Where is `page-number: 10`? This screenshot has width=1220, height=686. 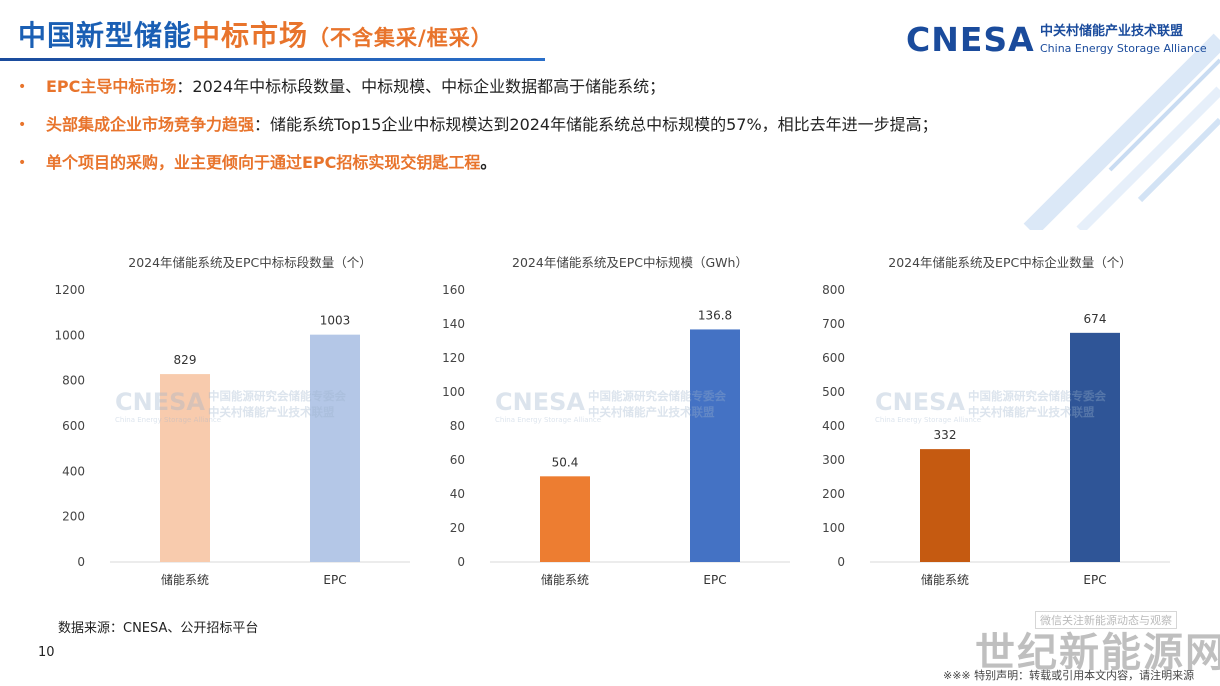
page-number: 10 is located at coordinates (46, 652).